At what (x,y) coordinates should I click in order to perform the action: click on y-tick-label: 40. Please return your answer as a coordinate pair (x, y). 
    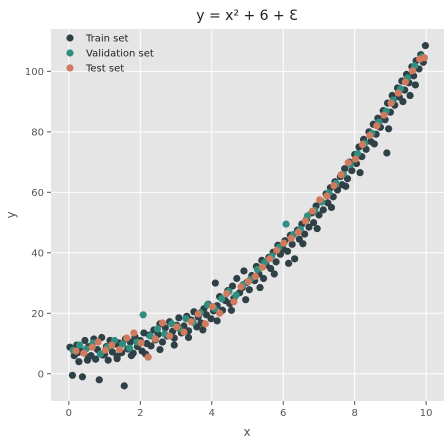
    Looking at the image, I should click on (37, 253).